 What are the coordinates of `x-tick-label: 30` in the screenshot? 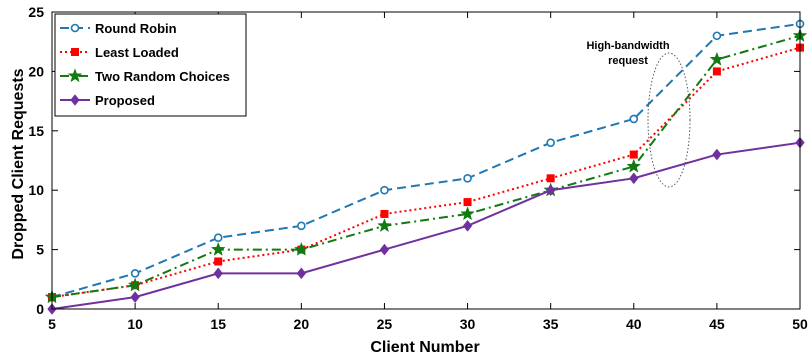 It's located at (468, 324).